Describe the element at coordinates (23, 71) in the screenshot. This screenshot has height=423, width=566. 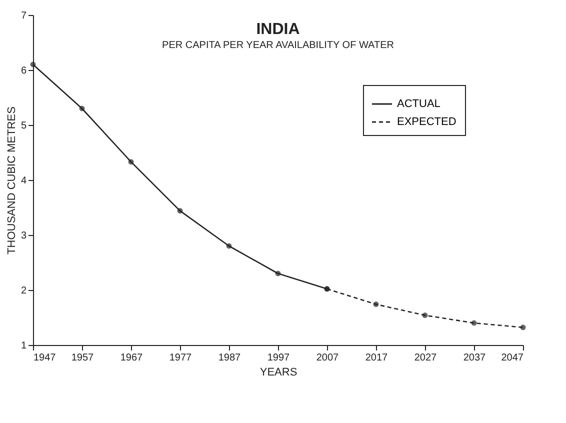
I see `y-tick-label: 6` at that location.